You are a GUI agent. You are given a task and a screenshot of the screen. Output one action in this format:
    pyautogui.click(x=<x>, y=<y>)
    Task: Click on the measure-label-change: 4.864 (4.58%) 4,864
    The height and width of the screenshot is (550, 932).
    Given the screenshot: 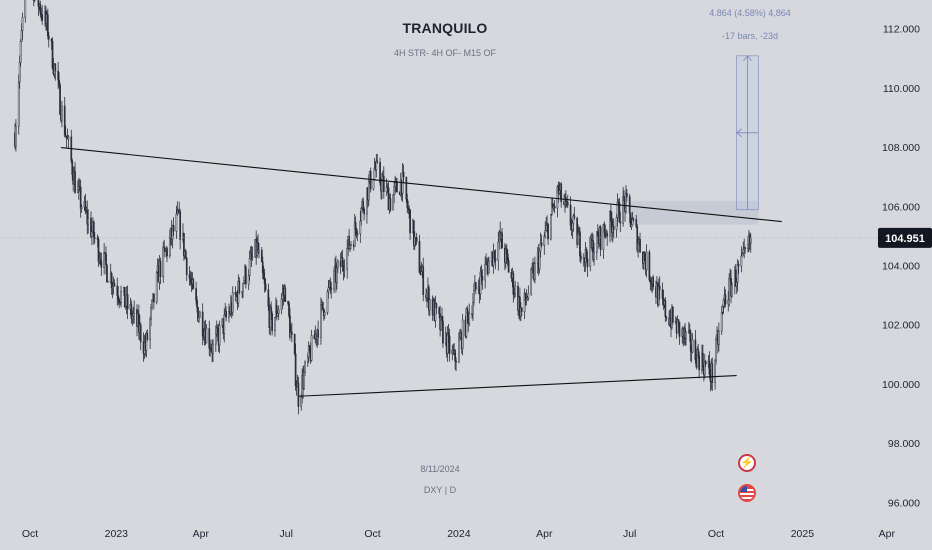 What is the action you would take?
    pyautogui.click(x=750, y=13)
    